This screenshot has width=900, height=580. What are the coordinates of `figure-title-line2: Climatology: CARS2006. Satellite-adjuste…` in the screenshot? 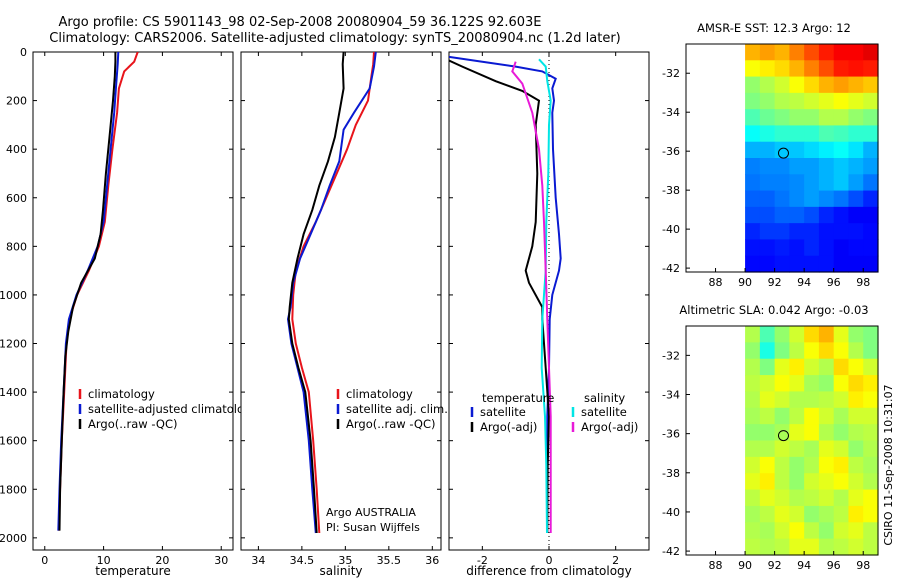 It's located at (335, 38).